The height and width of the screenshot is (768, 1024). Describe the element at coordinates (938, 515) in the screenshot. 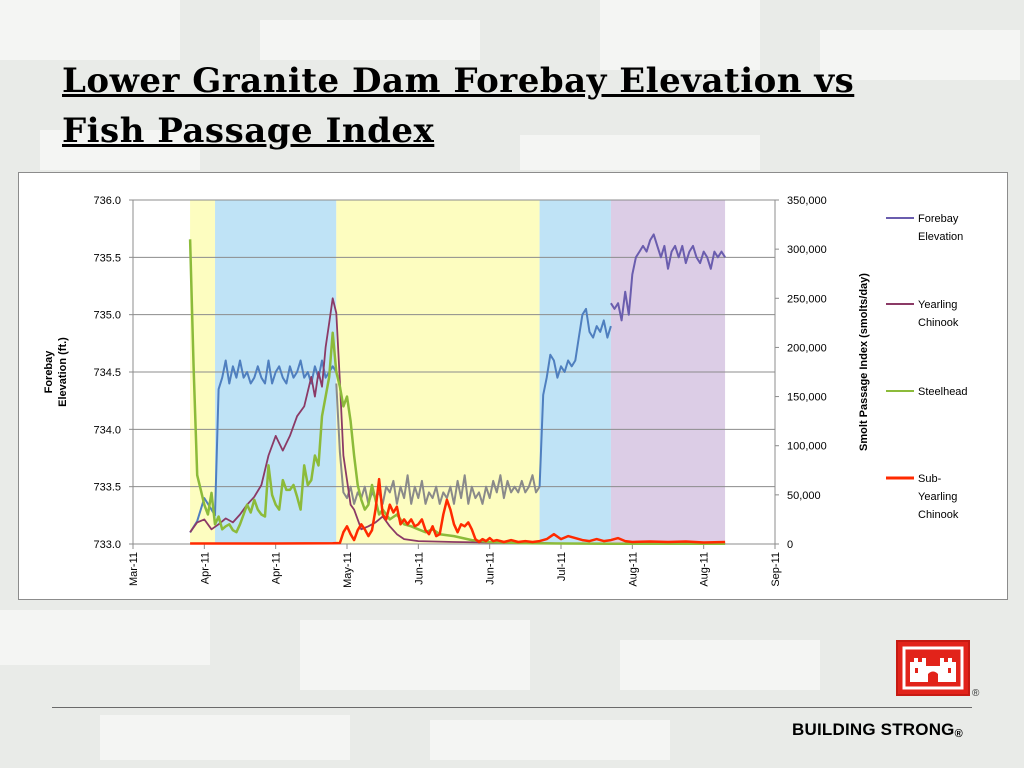

I see `legend-label-sub-yearling-chinook: Chinook` at that location.